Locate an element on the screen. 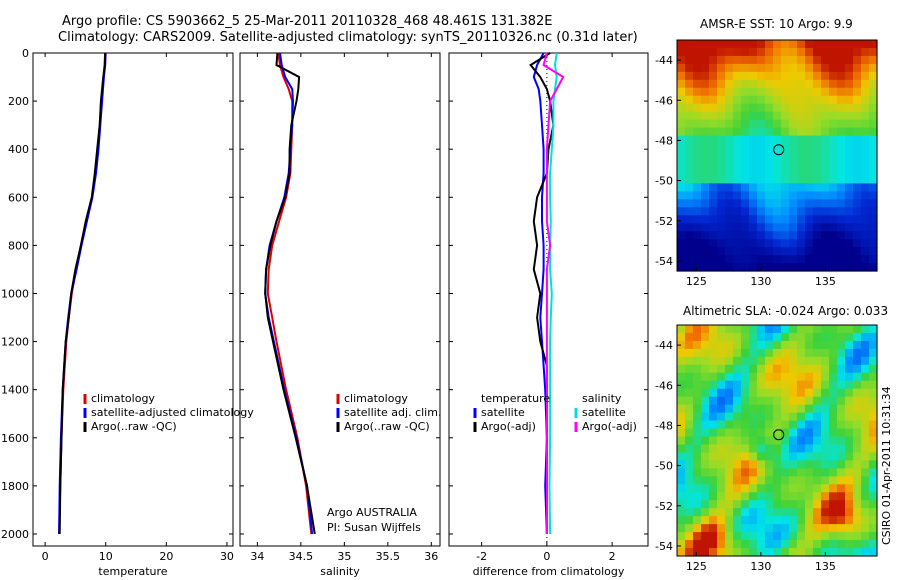 This screenshot has height=580, width=900. difference-xlabel: difference from climatology is located at coordinates (549, 571).